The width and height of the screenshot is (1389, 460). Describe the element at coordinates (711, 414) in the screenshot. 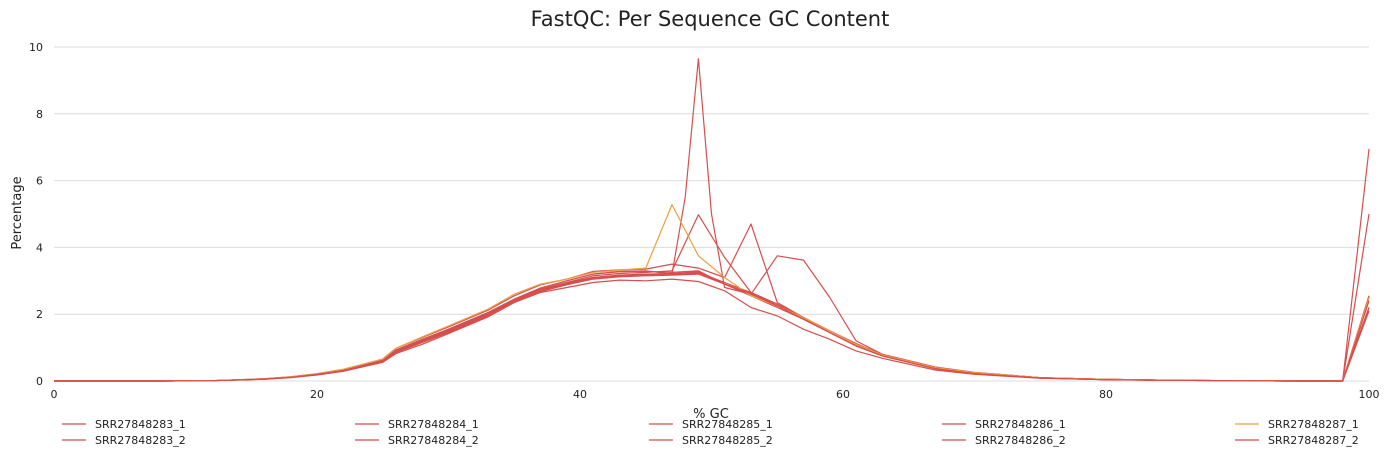

I see `x-axis-label: % GC` at that location.